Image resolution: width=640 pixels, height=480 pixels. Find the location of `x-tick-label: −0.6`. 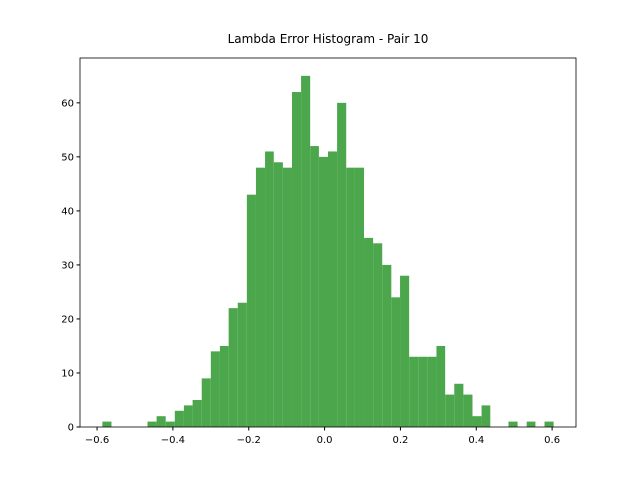

x-tick-label: −0.6 is located at coordinates (97, 440).